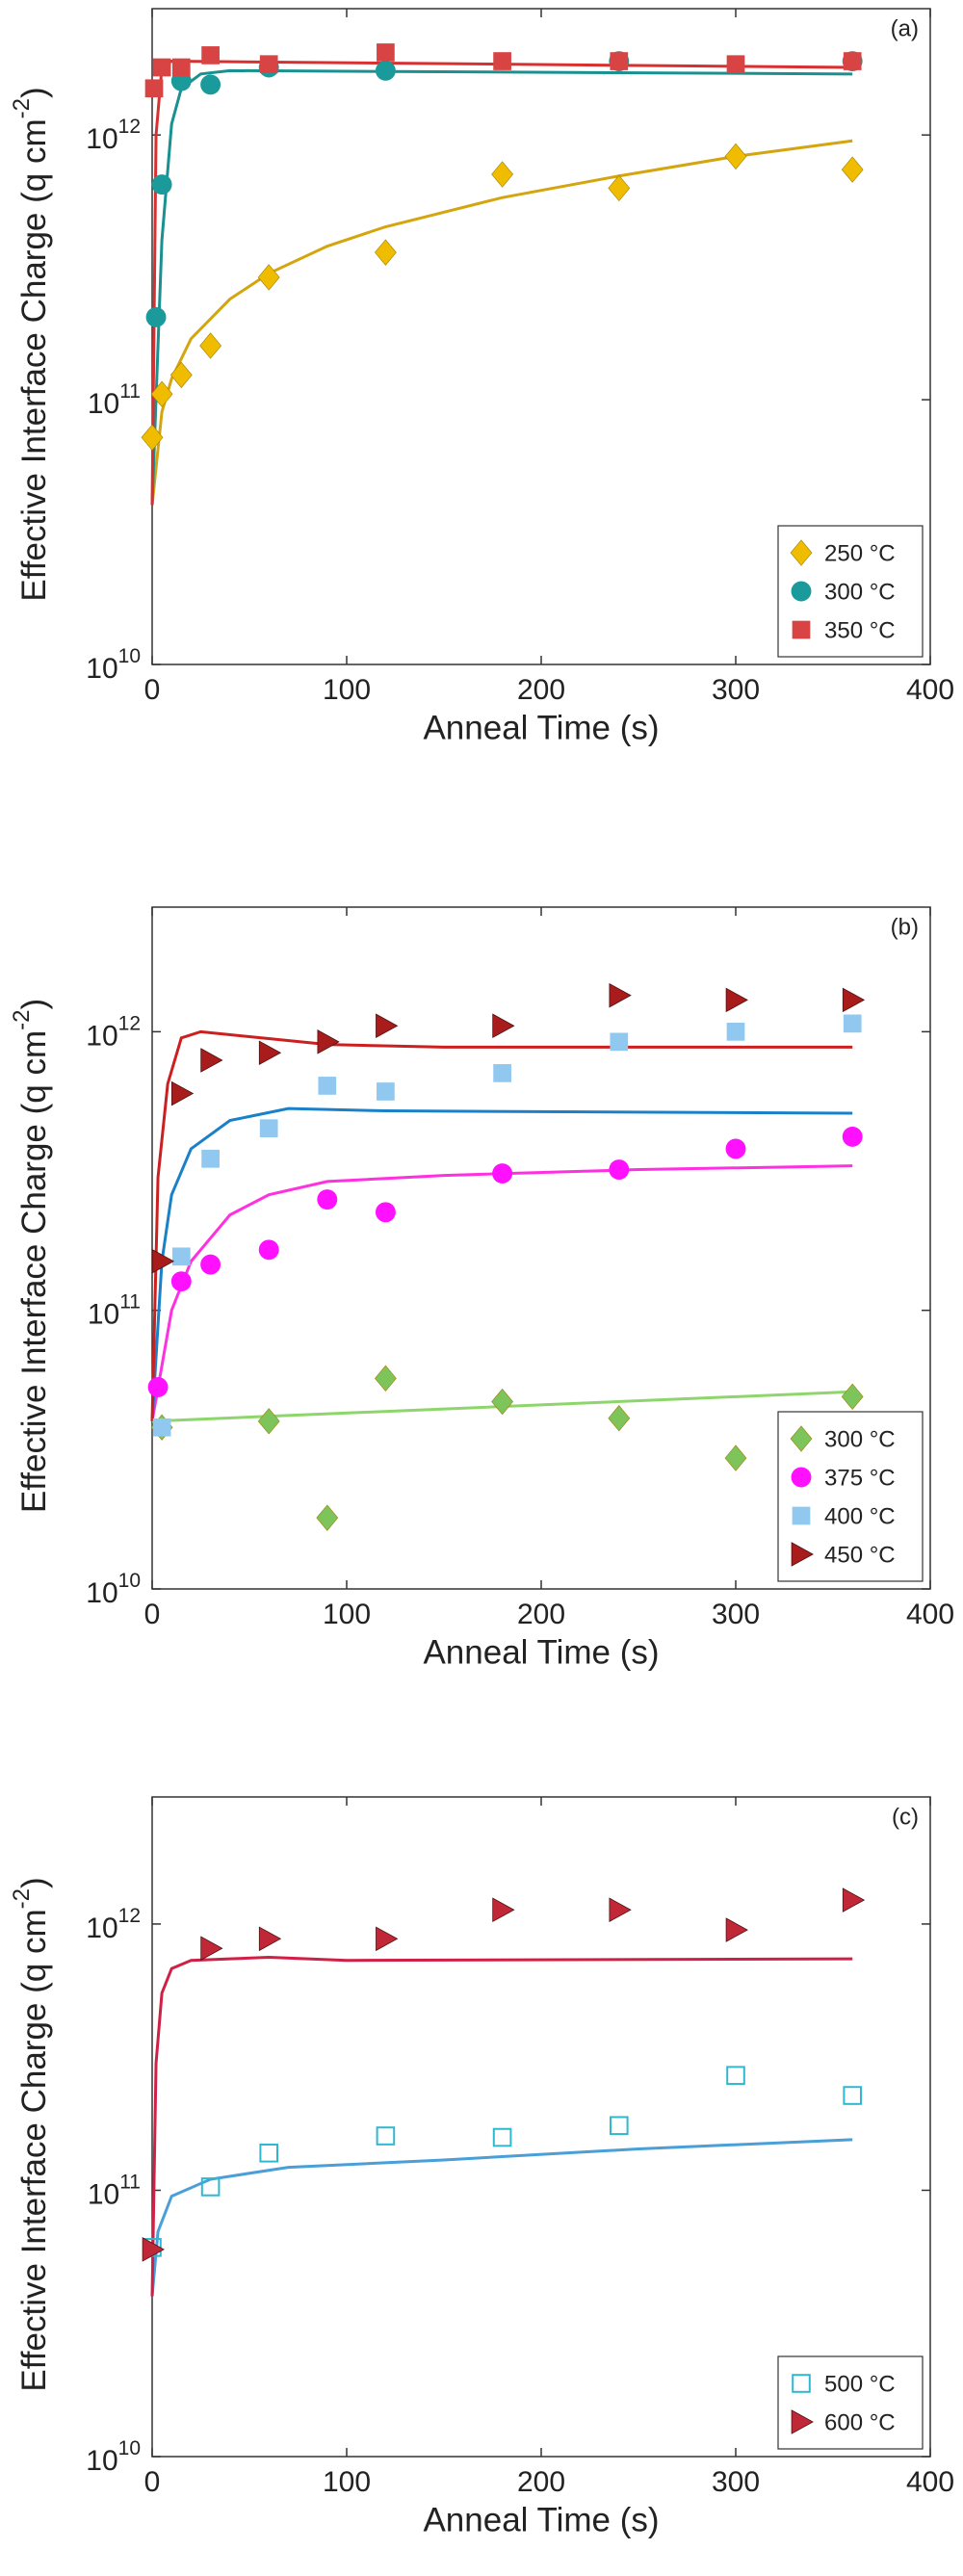  I want to click on panel-label: (c), so click(905, 1817).